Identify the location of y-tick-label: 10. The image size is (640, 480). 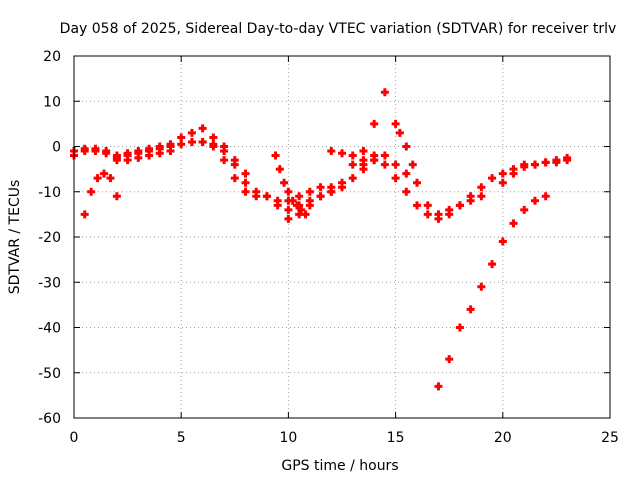
(52, 102).